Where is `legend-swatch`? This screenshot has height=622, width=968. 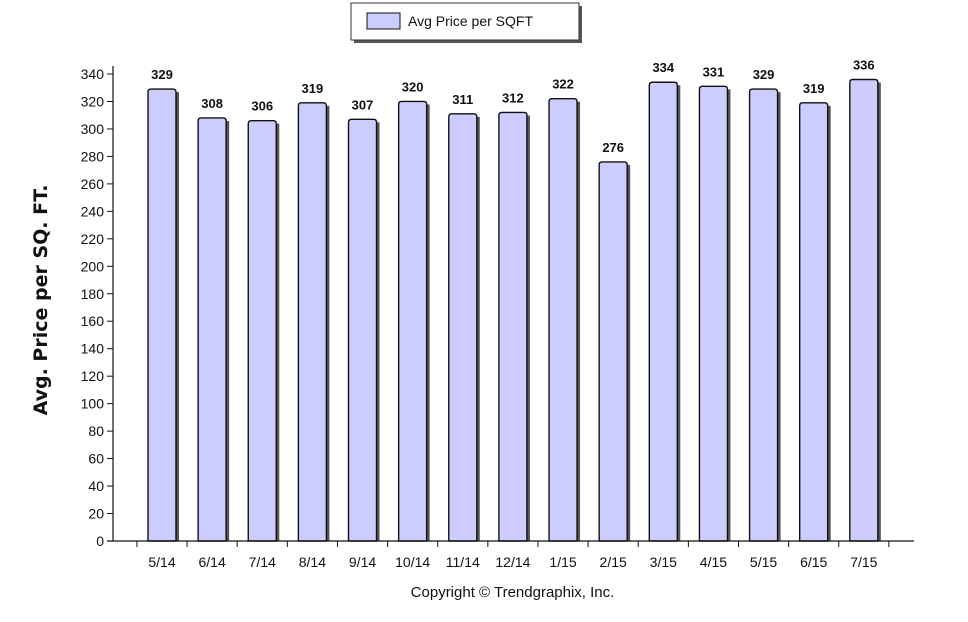
legend-swatch is located at coordinates (383, 21).